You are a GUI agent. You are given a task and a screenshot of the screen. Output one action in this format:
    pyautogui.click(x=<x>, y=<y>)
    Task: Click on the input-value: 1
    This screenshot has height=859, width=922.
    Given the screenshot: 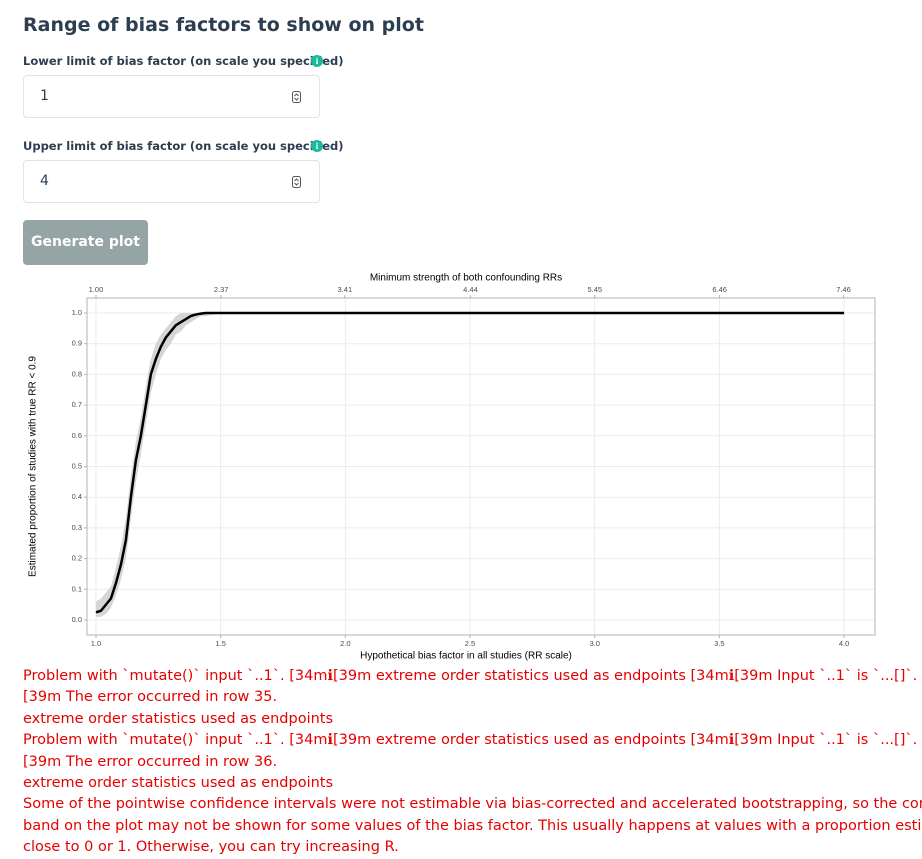 What is the action you would take?
    pyautogui.click(x=44, y=96)
    